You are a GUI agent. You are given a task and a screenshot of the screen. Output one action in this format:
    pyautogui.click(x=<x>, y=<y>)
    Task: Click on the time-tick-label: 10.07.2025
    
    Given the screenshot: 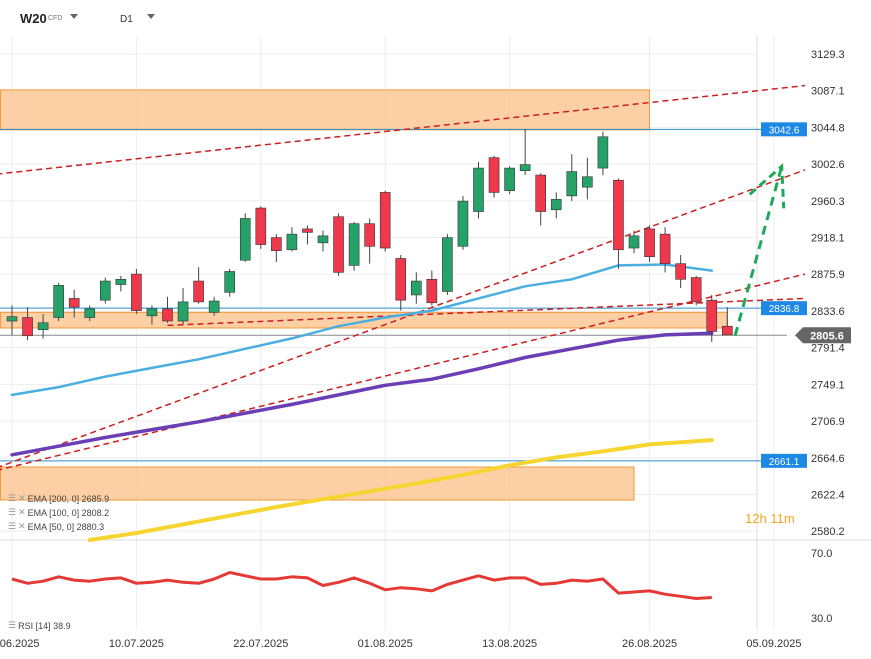 What is the action you would take?
    pyautogui.click(x=136, y=644)
    